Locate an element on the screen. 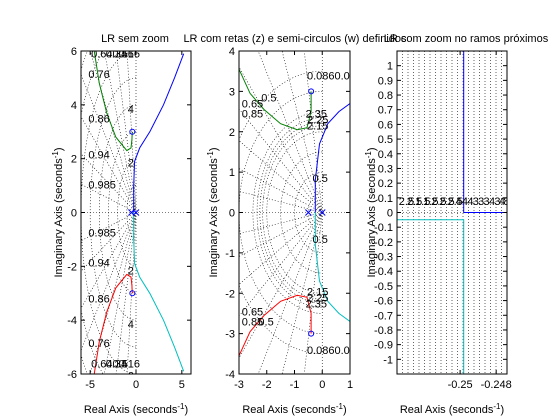 The width and height of the screenshot is (560, 420). chart-title: LR com zoom no ramos próximos is located at coordinates (466, 39).